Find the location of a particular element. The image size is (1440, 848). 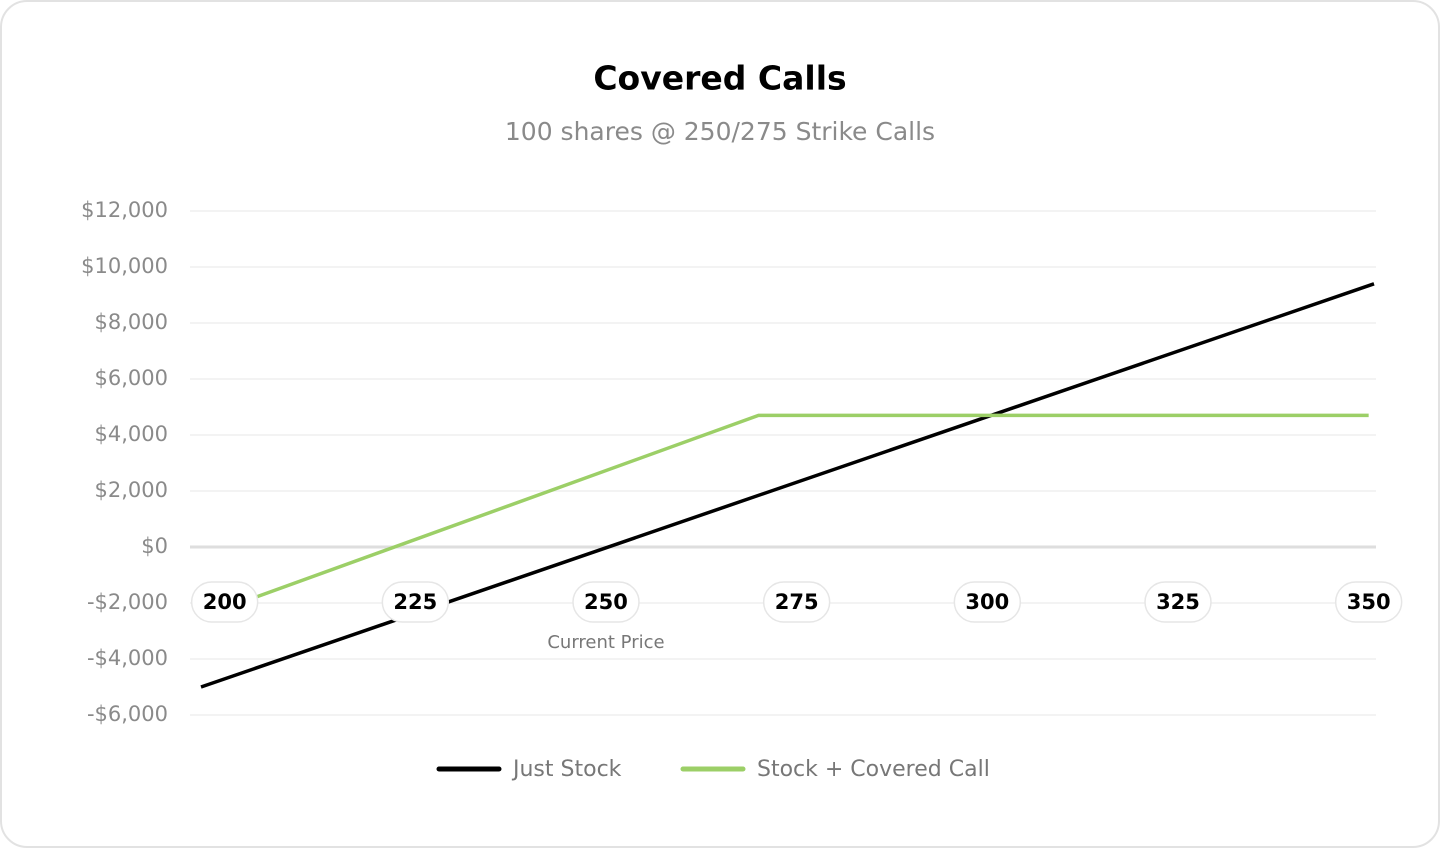

y-tick-label: $2,000 is located at coordinates (131, 490).